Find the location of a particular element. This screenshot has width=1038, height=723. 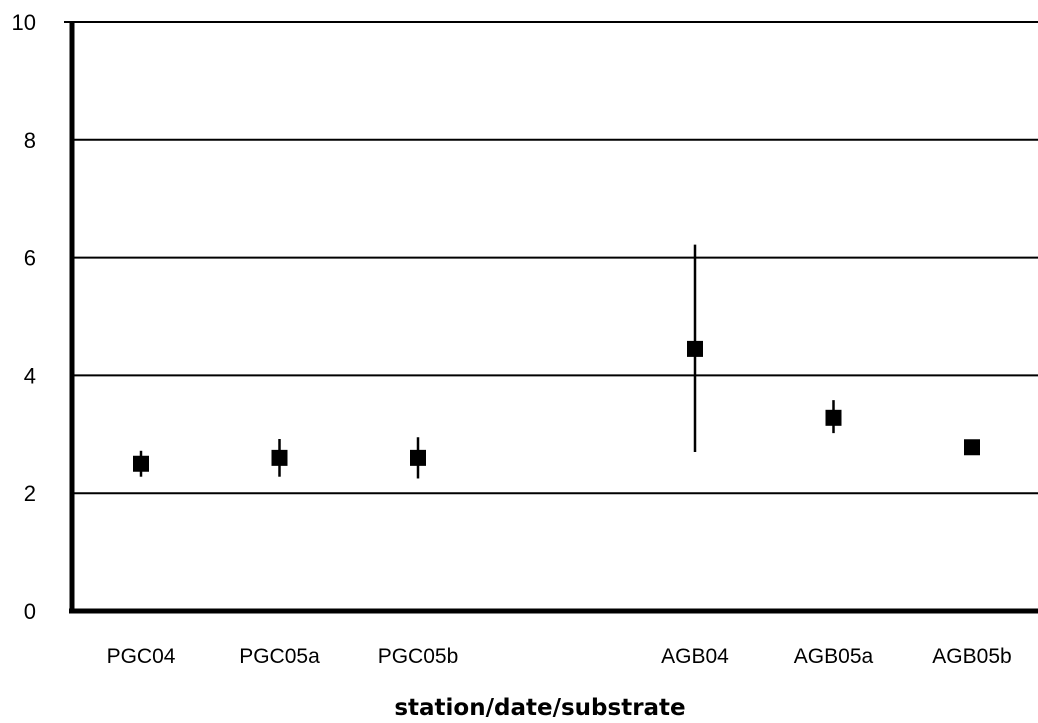

x-tick-label: AGB05b is located at coordinates (971, 656).